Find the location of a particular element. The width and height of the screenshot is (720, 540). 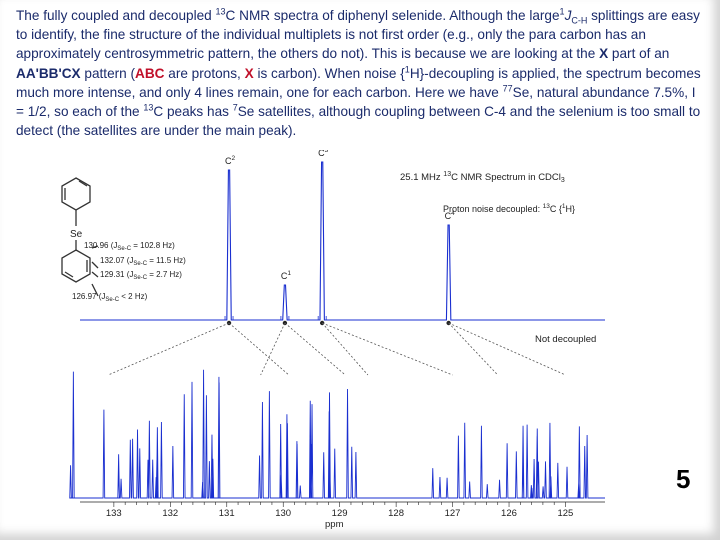

axis-tick-label: 133 is located at coordinates (114, 513).